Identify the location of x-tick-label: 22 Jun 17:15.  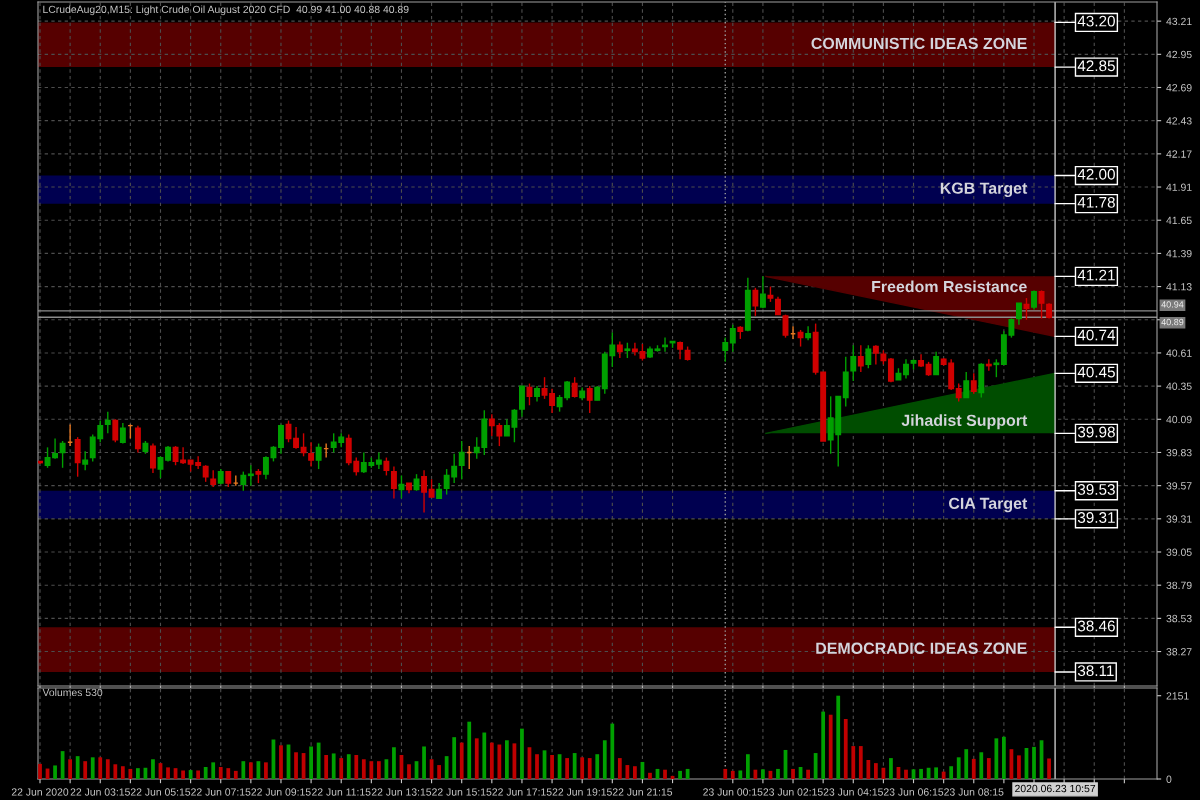
(522, 792).